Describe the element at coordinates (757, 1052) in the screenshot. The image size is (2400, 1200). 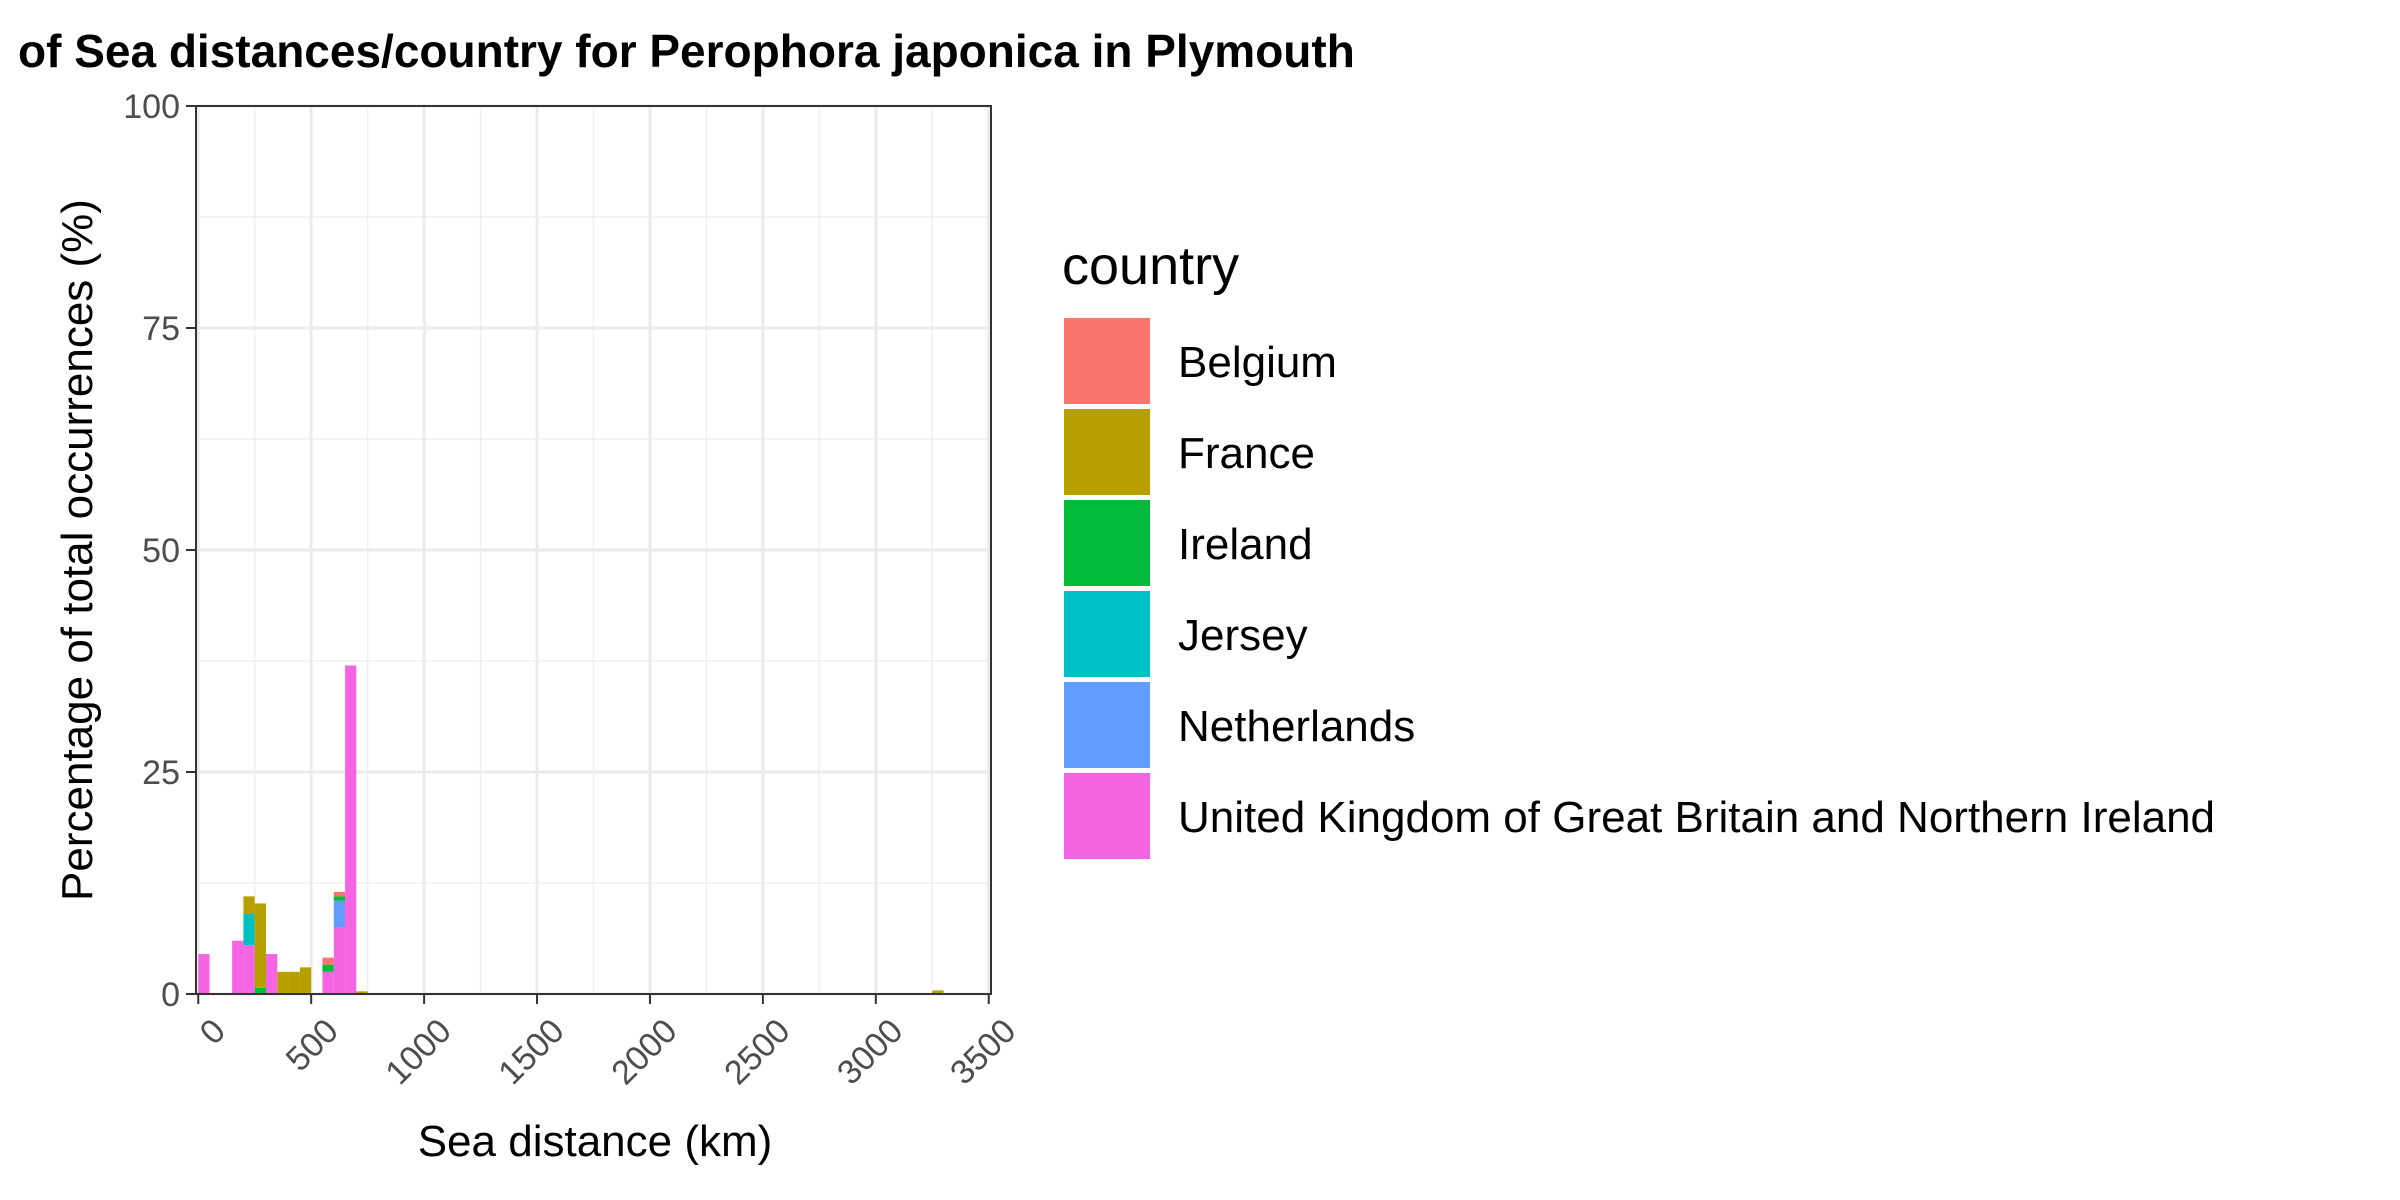
I see `x-tick-label: 2500` at that location.